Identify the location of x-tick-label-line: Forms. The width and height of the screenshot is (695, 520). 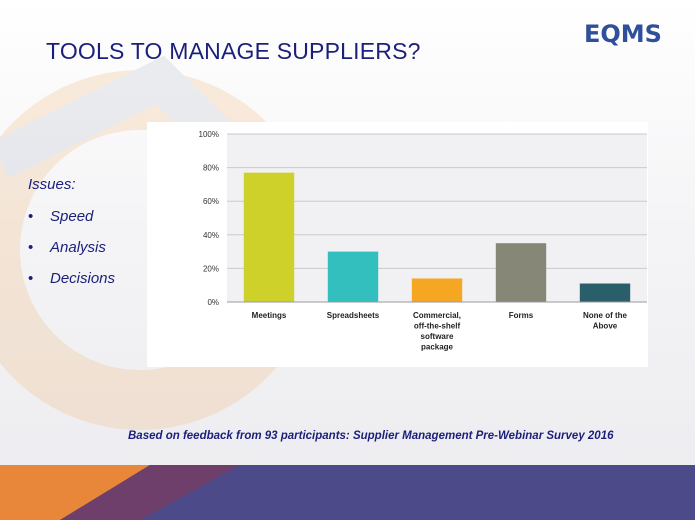
(521, 315).